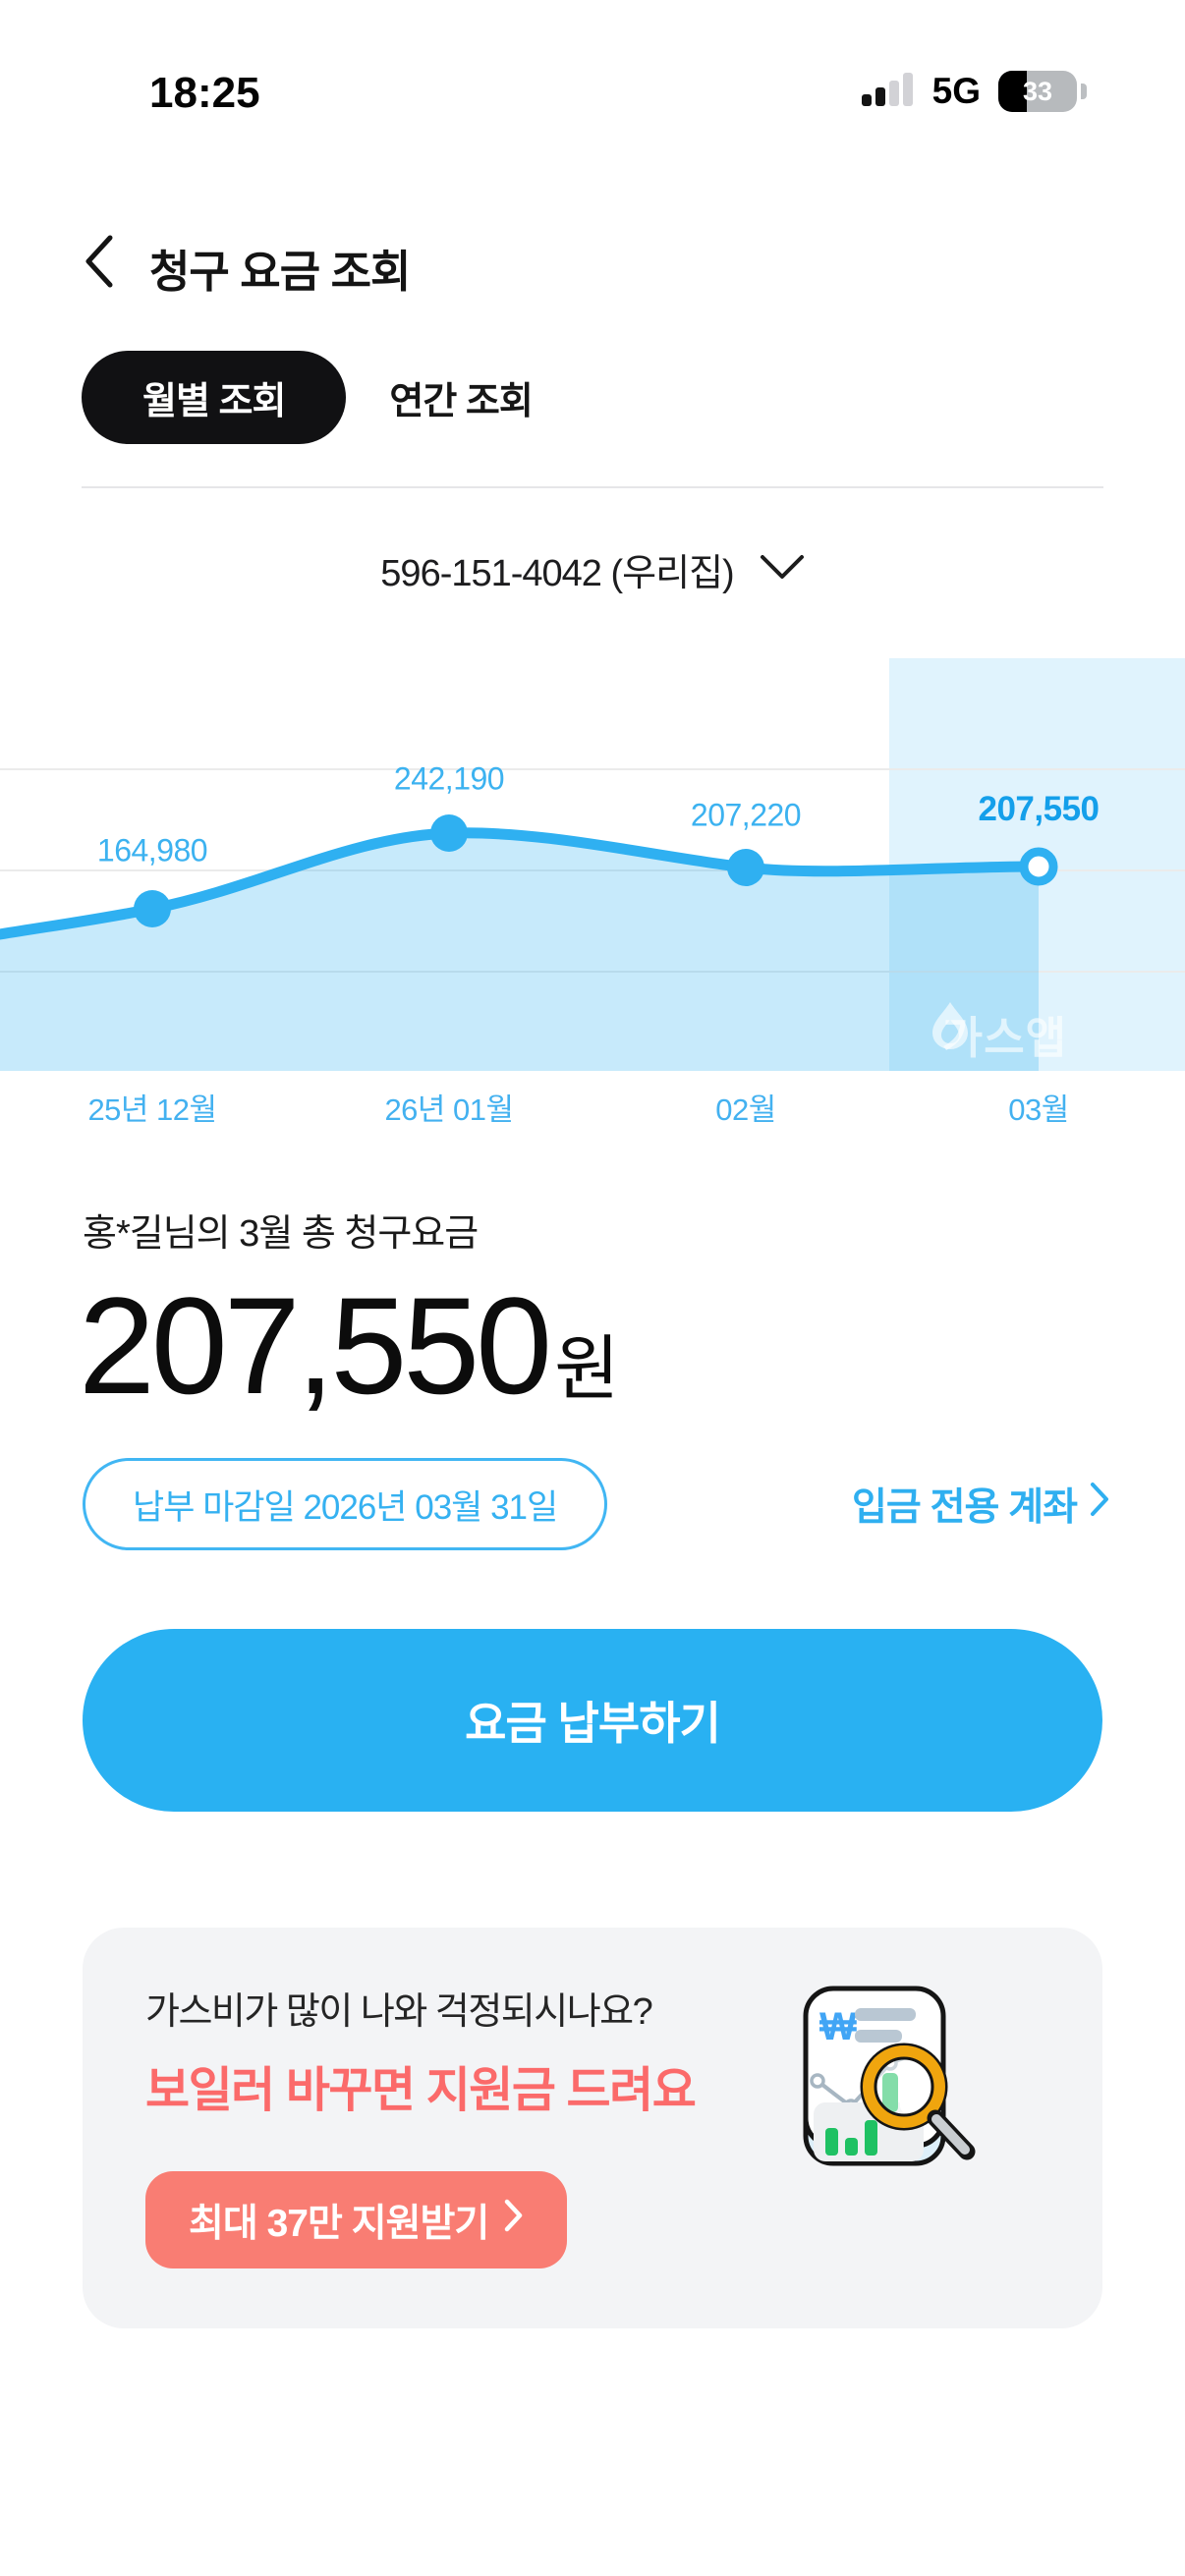  Describe the element at coordinates (746, 1109) in the screenshot. I see `chart-axis-label: 02월` at that location.